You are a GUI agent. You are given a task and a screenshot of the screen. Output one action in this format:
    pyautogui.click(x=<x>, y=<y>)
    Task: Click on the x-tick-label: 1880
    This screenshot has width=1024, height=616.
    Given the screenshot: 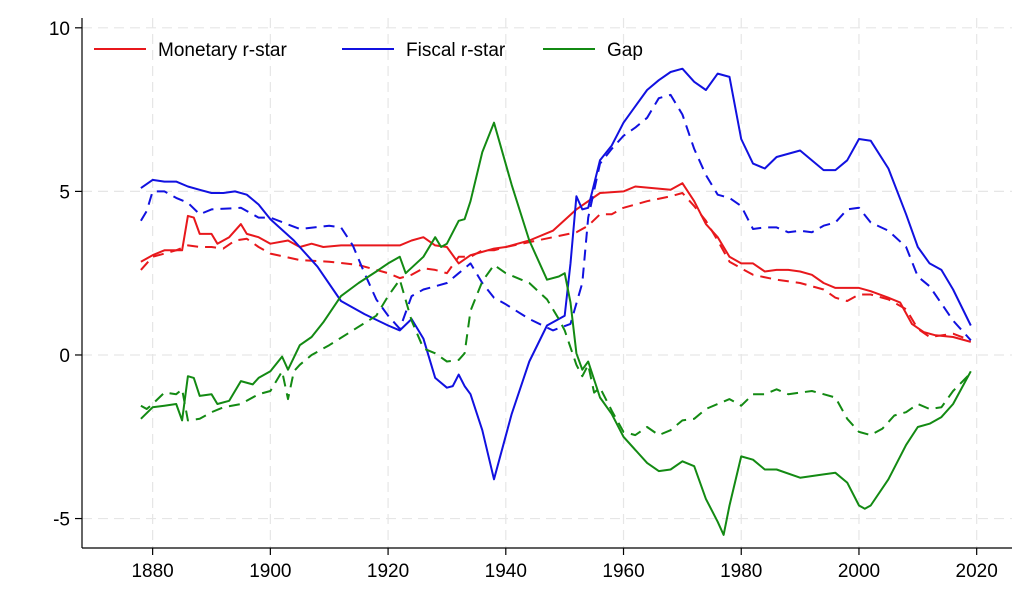 What is the action you would take?
    pyautogui.click(x=152, y=571)
    